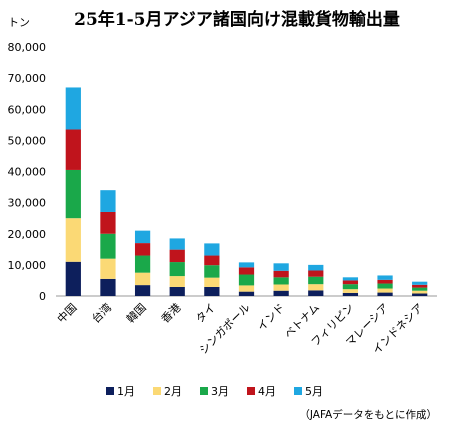 The height and width of the screenshot is (434, 450). I want to click on legend-label: 2月, so click(173, 391).